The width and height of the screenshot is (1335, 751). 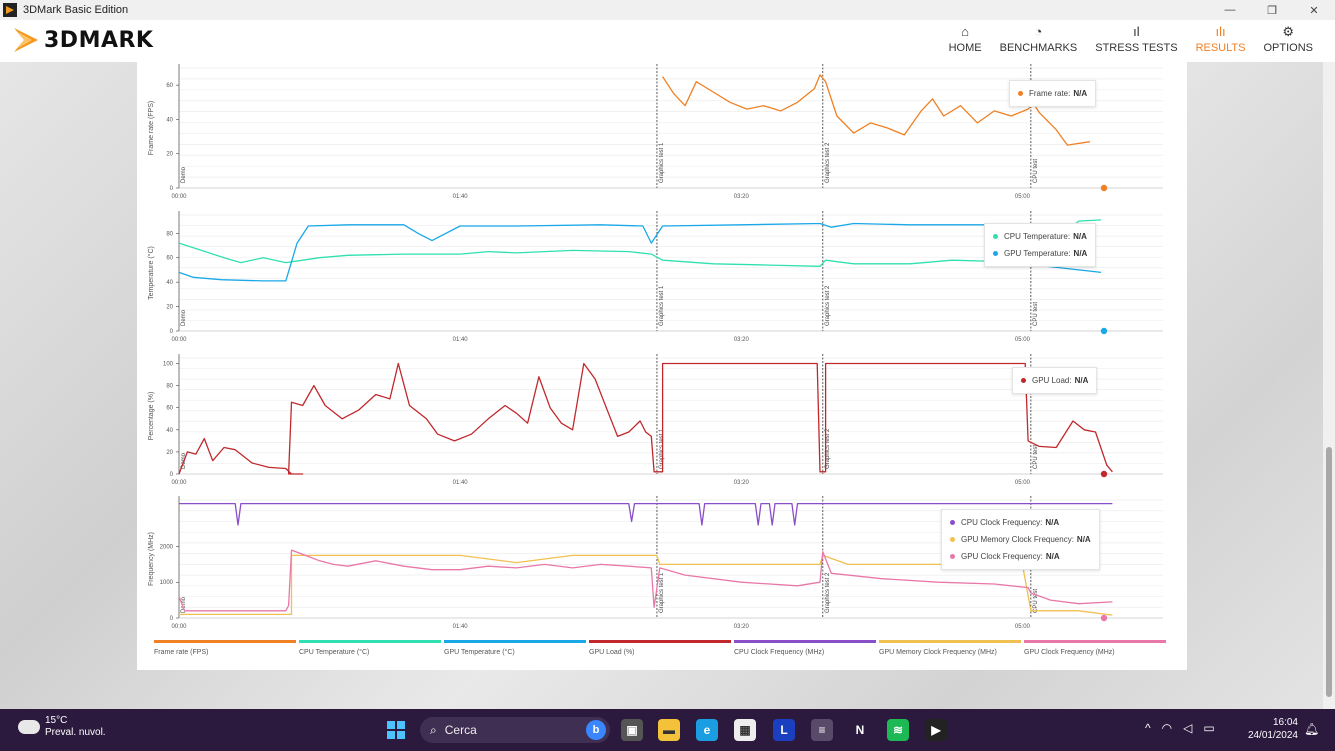 What do you see at coordinates (179, 627) in the screenshot?
I see `x-tick-label: 00:00` at bounding box center [179, 627].